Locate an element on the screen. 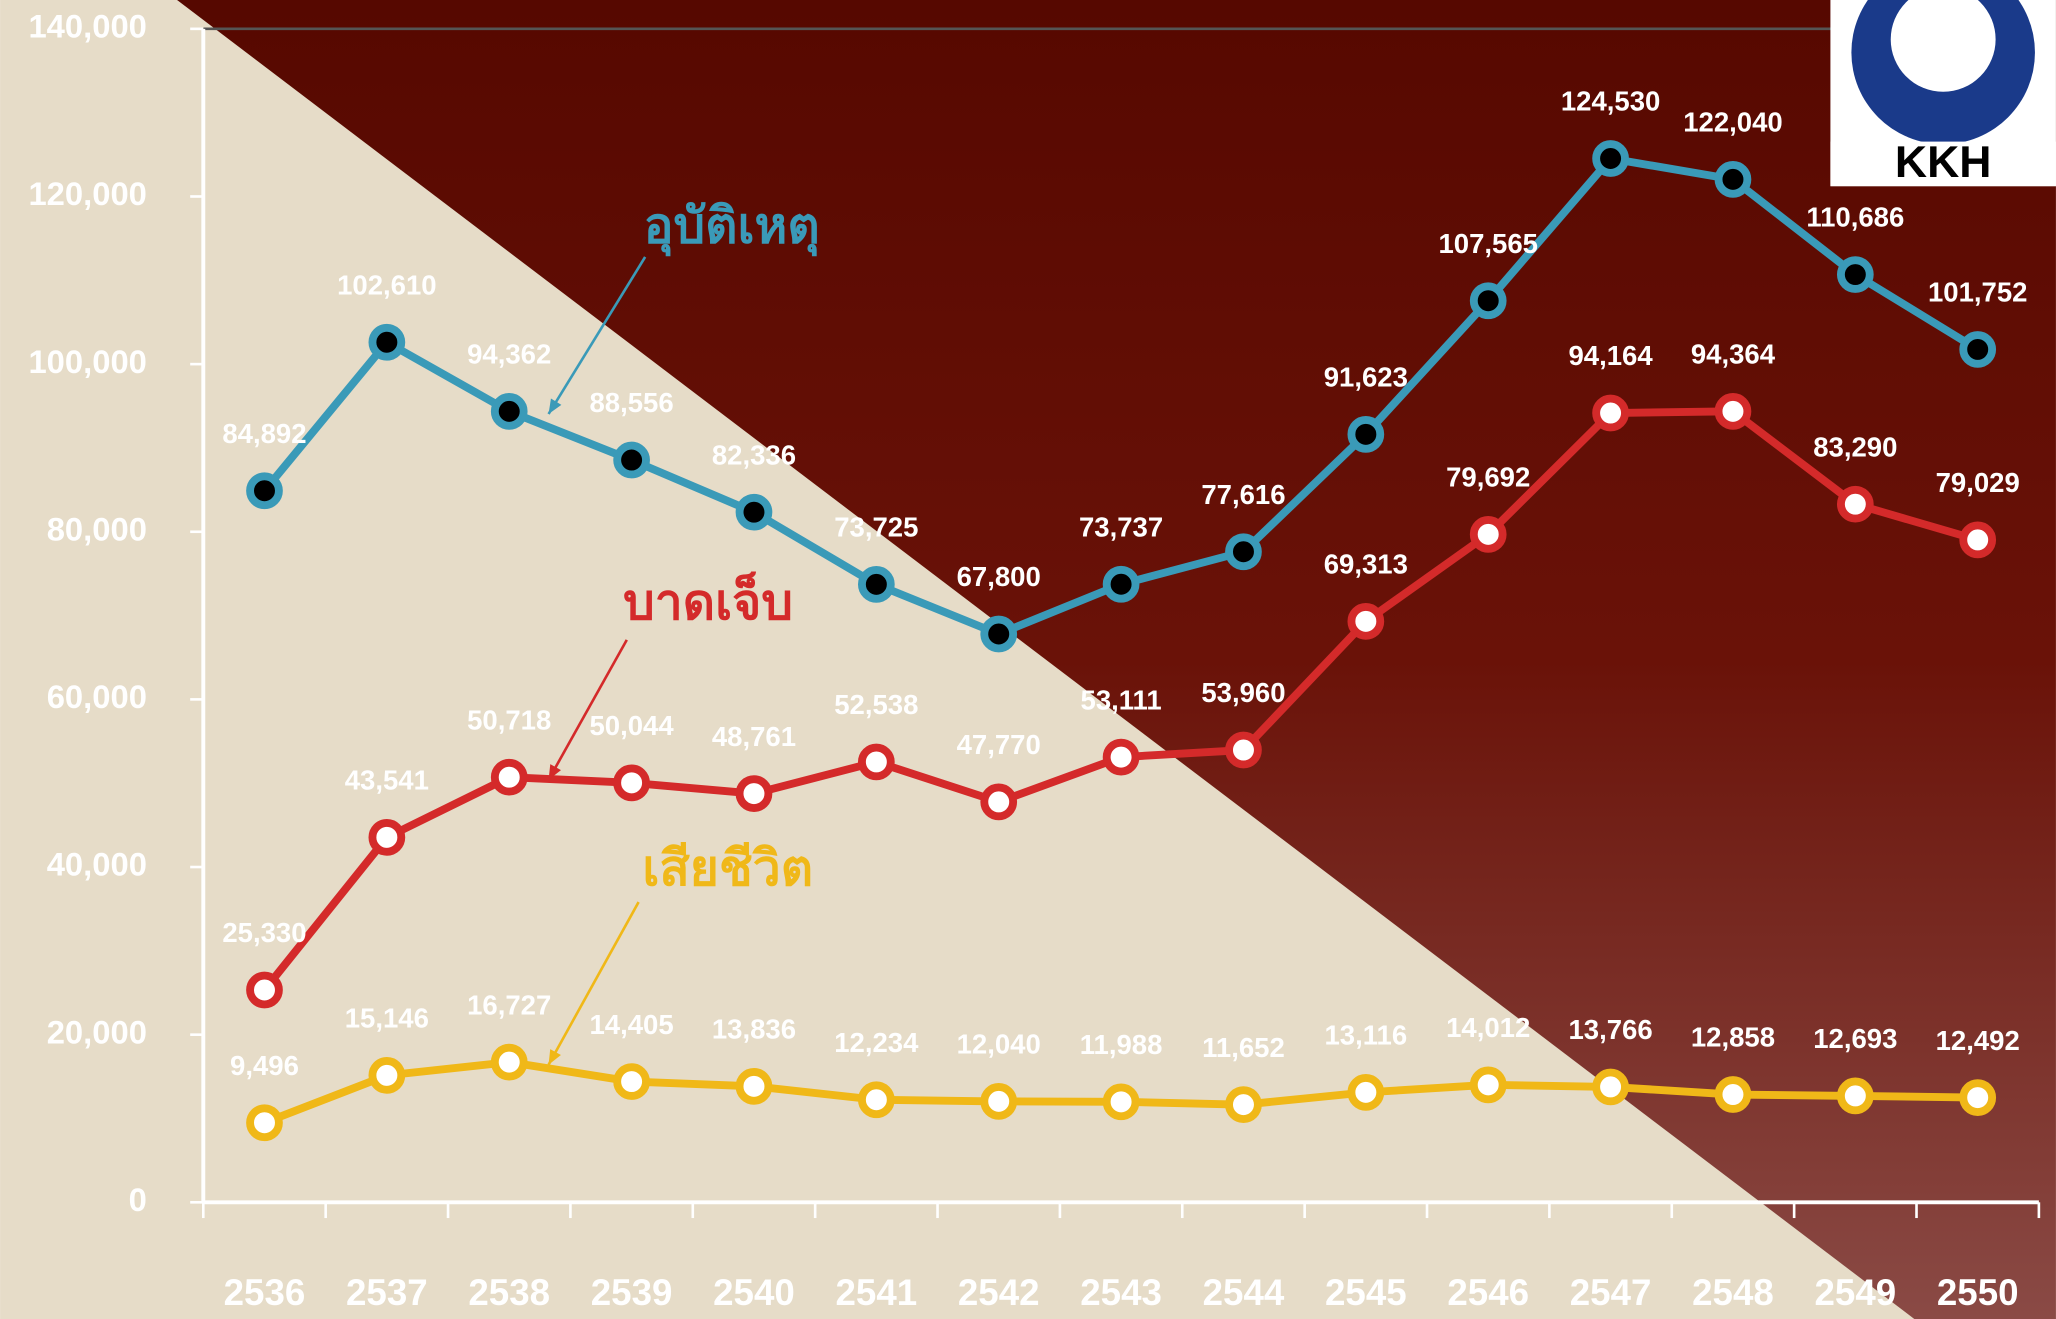 This screenshot has height=1319, width=2056. data-label: 84,892 is located at coordinates (264, 433).